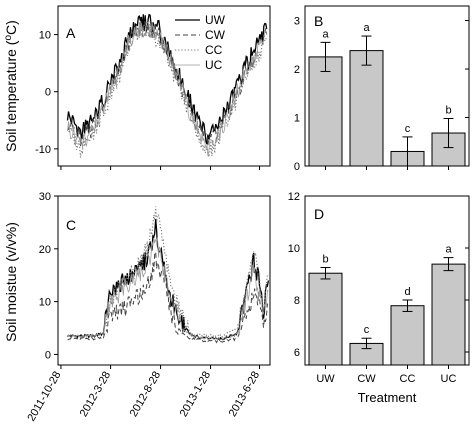  I want to click on panel-b-y-tick-label: 1, so click(297, 119).